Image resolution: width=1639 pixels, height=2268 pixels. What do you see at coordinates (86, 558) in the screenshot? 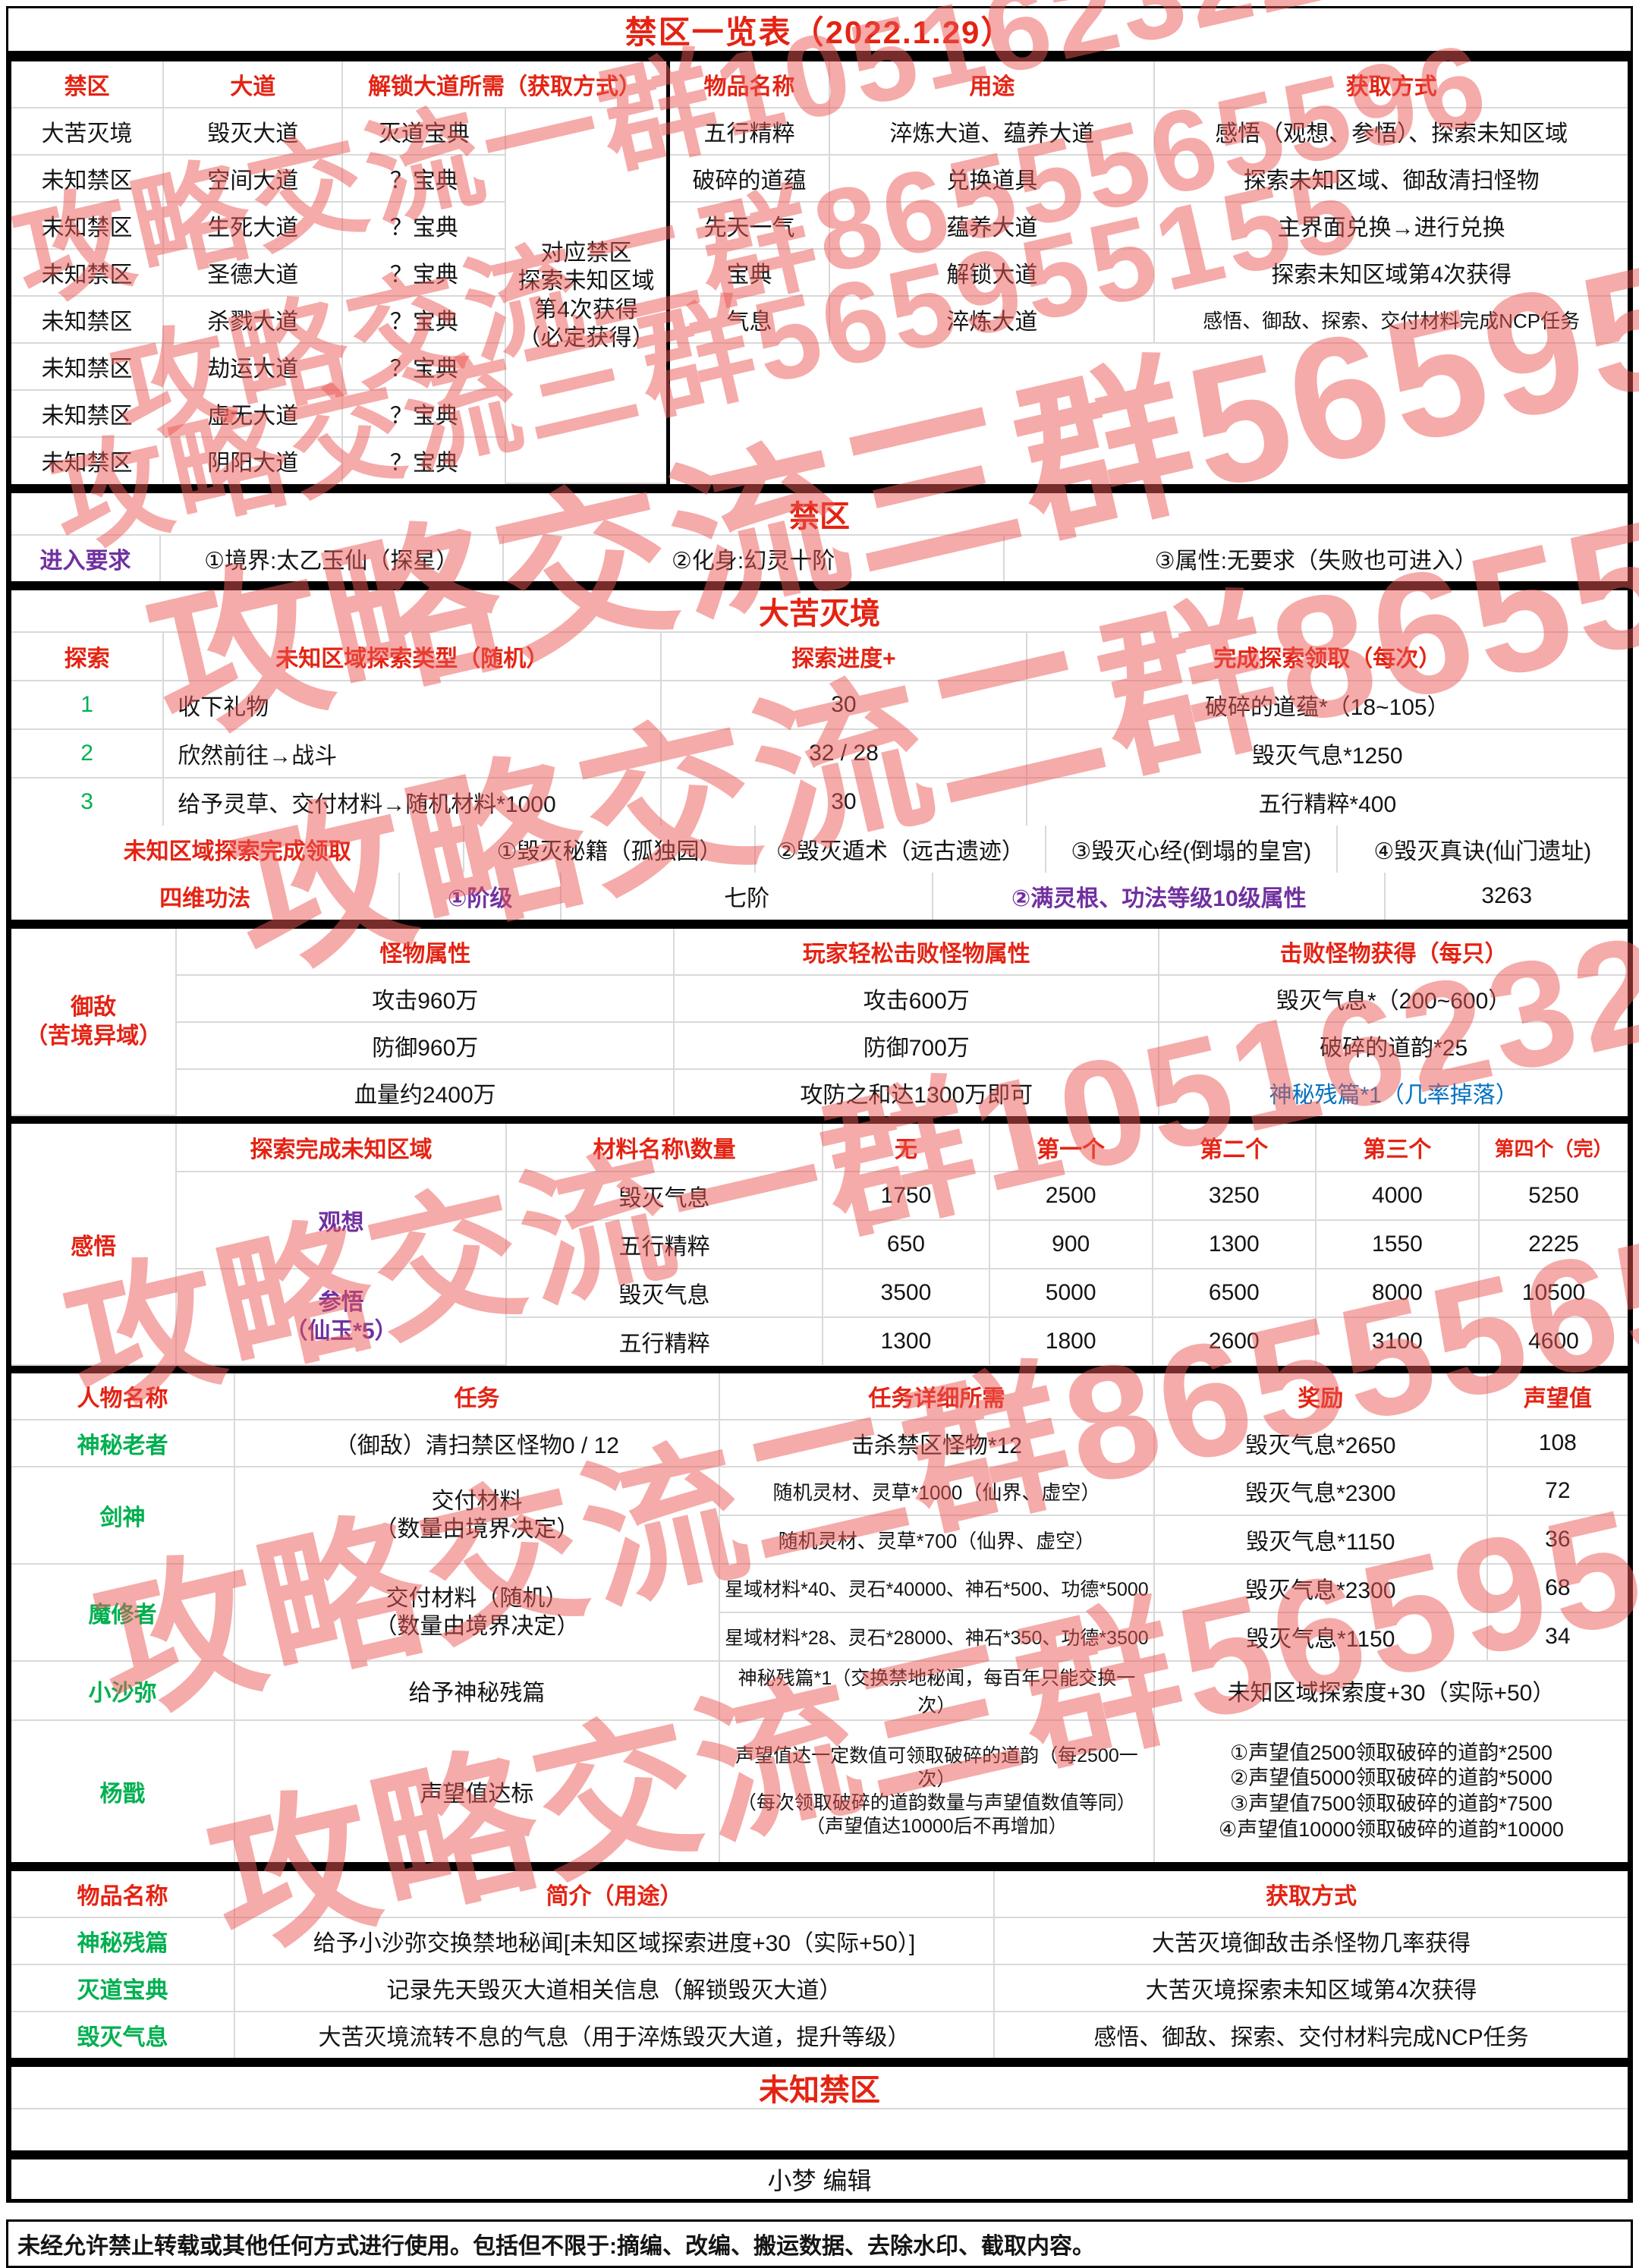
I see `entry-req-label: 进入要求` at bounding box center [86, 558].